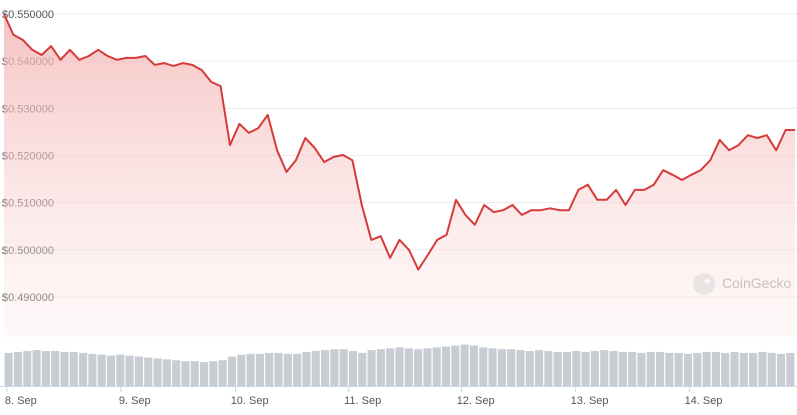 This screenshot has width=797, height=415. Describe the element at coordinates (756, 283) in the screenshot. I see `watermark-text: CoinGecko` at that location.